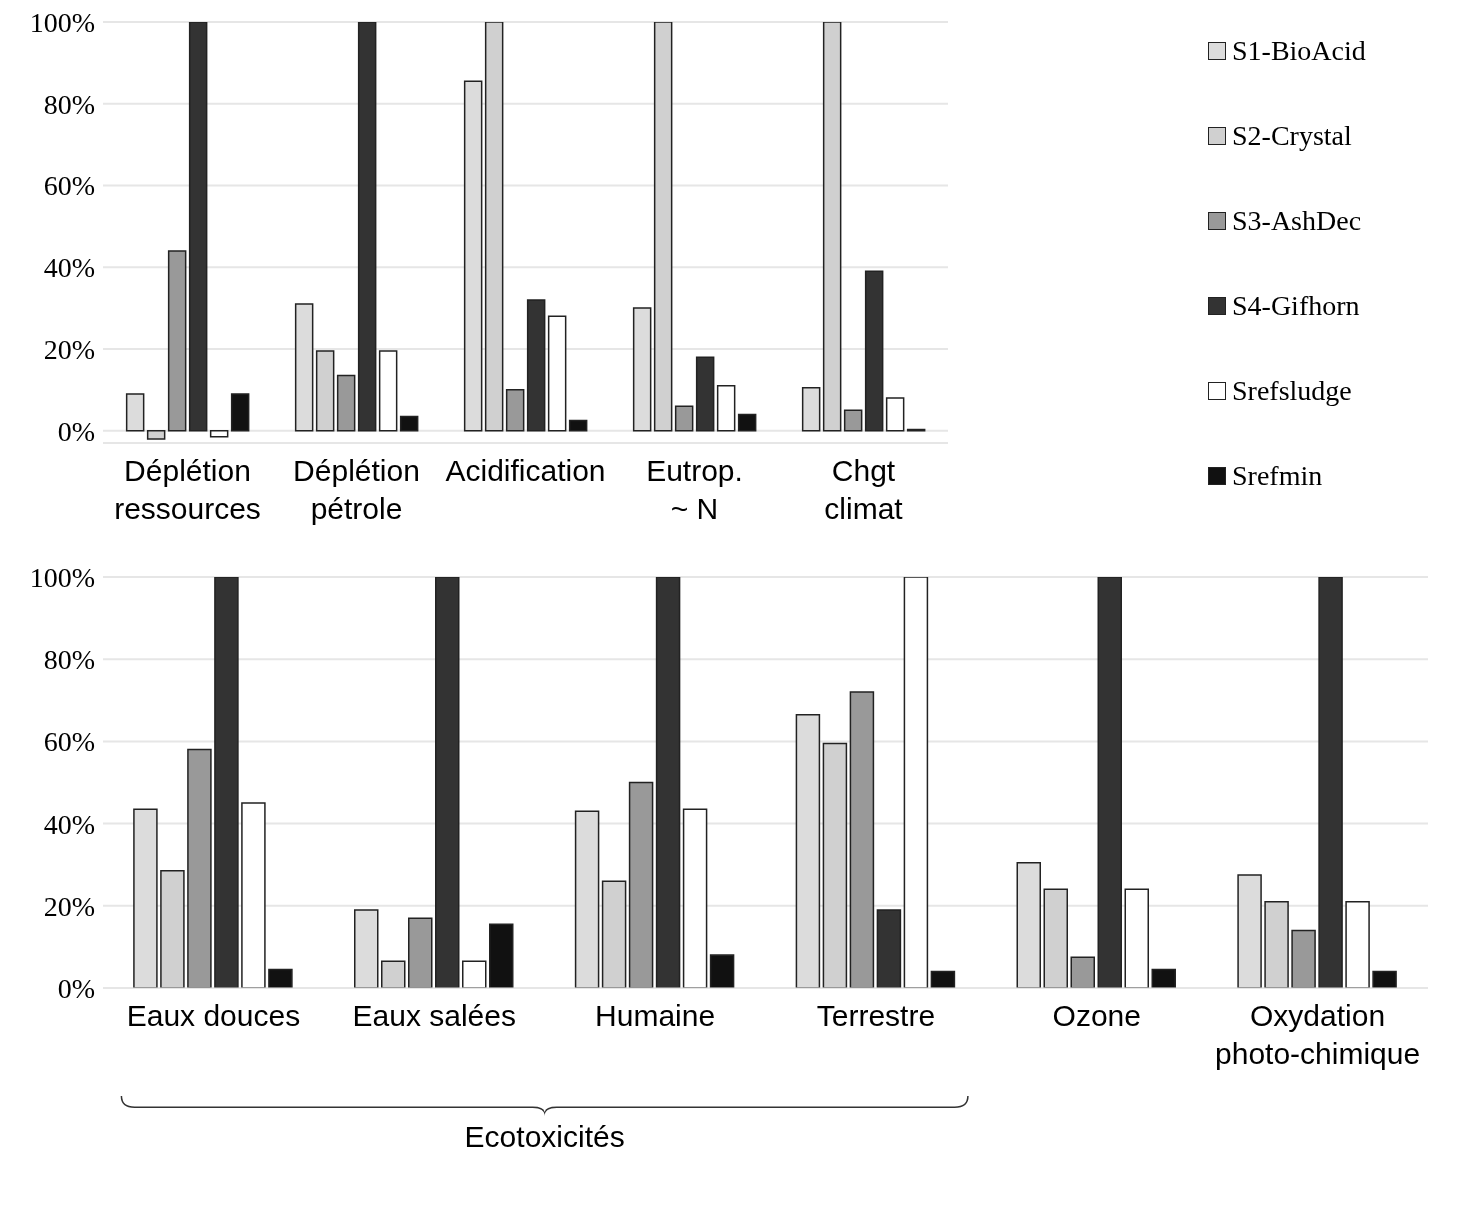  Describe the element at coordinates (876, 1015) in the screenshot. I see `x-tick-label: Terrestre` at that location.